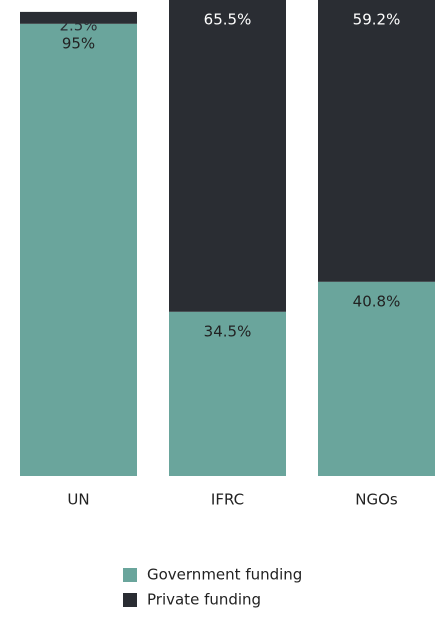 The width and height of the screenshot is (435, 618). I want to click on x-tick-label: NGOs, so click(376, 500).